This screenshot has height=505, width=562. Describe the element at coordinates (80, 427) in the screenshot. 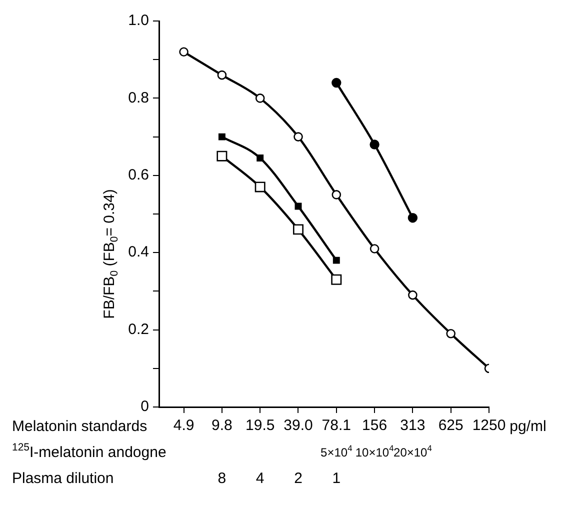

I see `text: Melatonin standards` at that location.